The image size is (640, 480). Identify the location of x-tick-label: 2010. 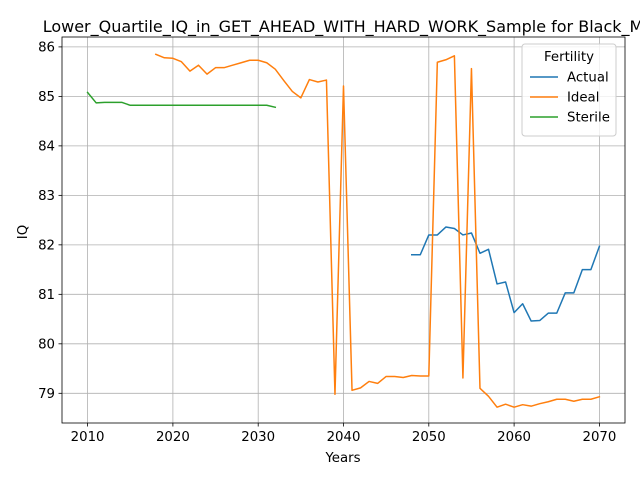
(88, 437).